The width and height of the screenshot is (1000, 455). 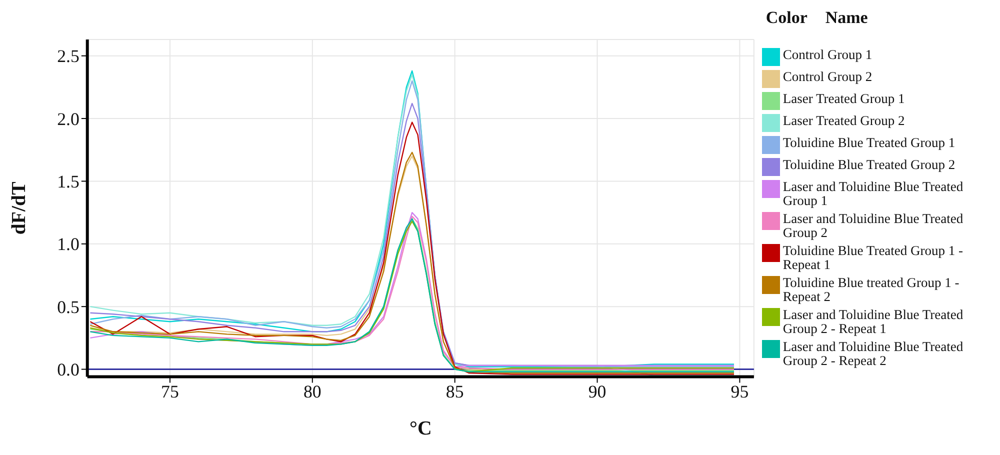 I want to click on legend-label: Laser and Toluidine Blue Treated Group 2 - Repeat 2, so click(x=873, y=353).